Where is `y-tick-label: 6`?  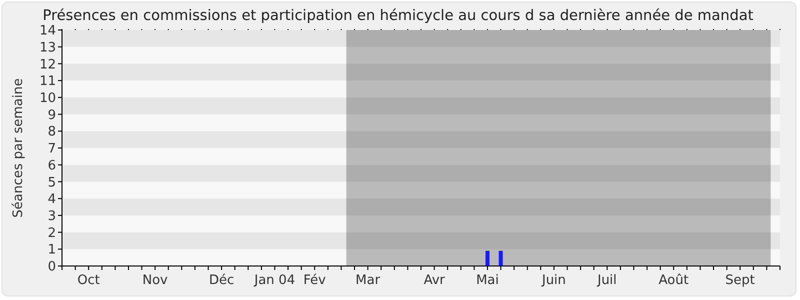
y-tick-label: 6 is located at coordinates (52, 166).